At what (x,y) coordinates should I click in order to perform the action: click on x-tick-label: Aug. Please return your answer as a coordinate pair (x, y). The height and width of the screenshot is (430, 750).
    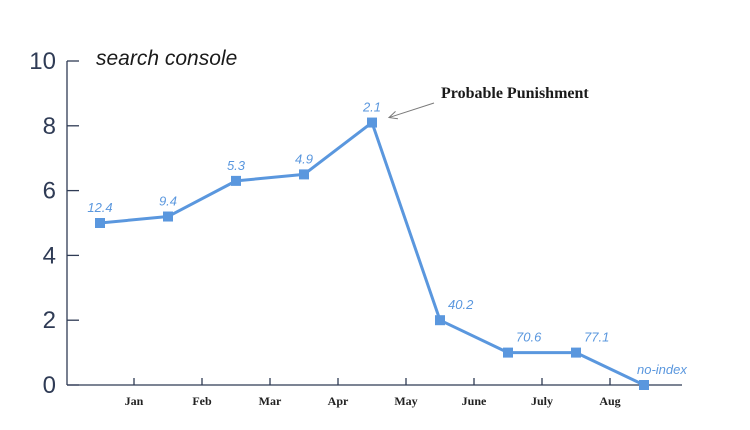
    Looking at the image, I should click on (609, 401).